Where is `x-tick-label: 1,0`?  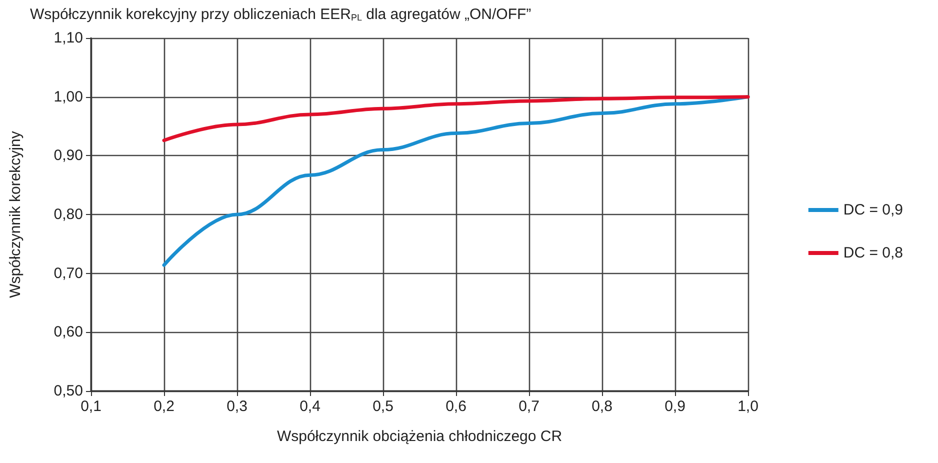 x-tick-label: 1,0 is located at coordinates (748, 406).